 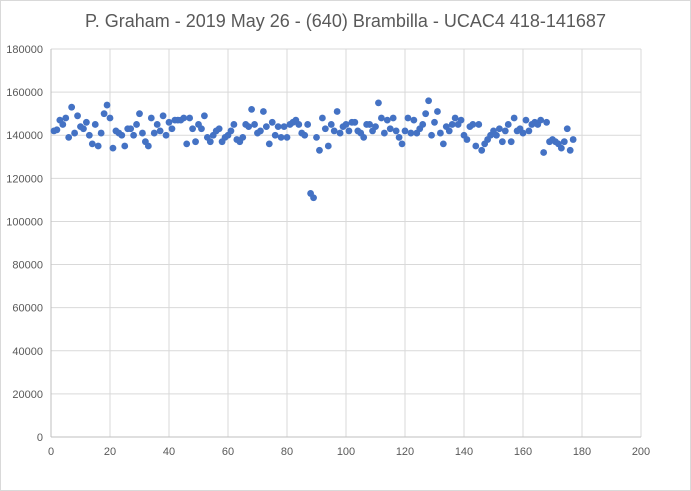 What do you see at coordinates (24, 50) in the screenshot?
I see `y-tick-label: 180000` at bounding box center [24, 50].